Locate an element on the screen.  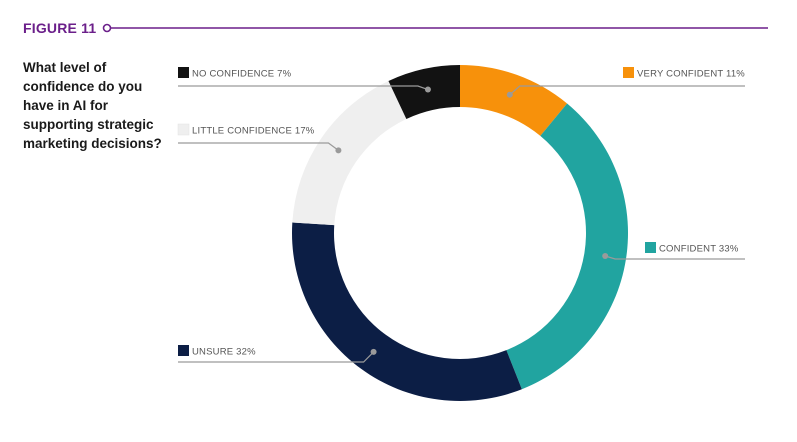
slice-label: VERY CONFIDENT 11% is located at coordinates (691, 74).